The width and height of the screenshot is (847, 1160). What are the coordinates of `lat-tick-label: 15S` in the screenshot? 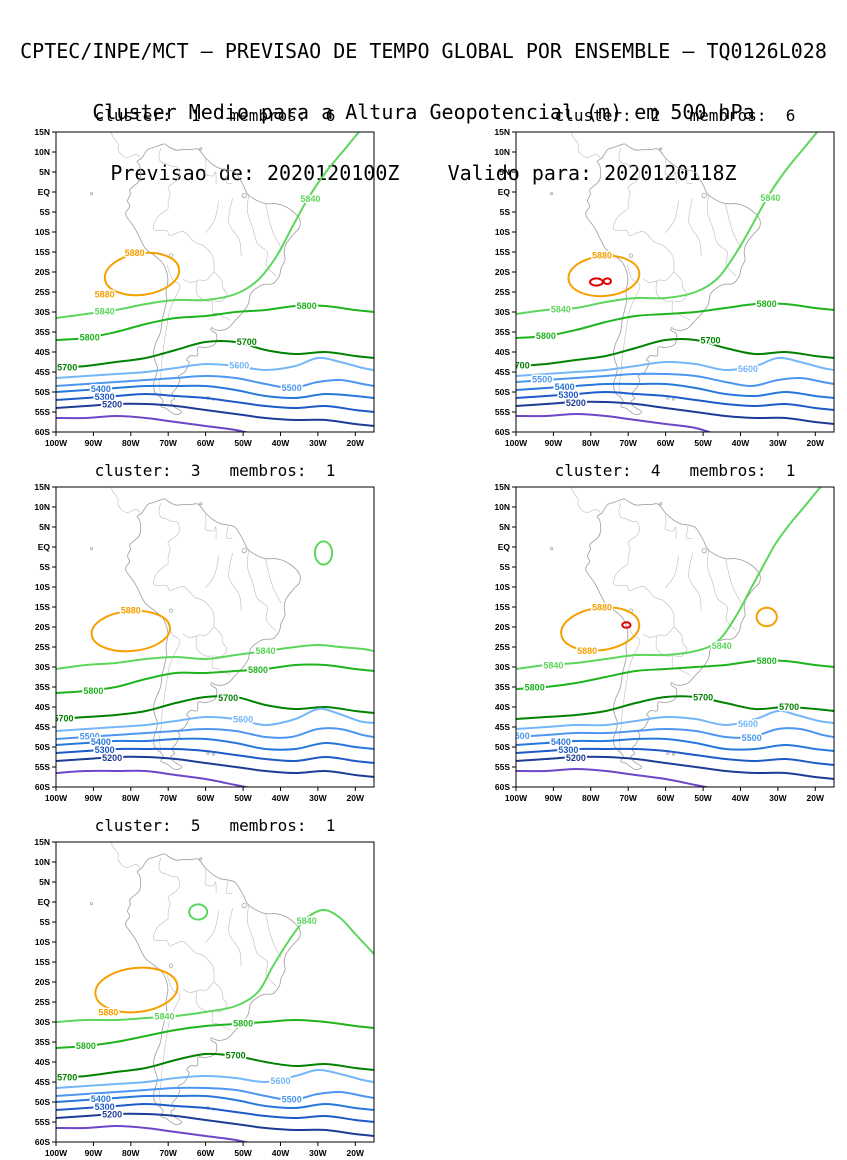 It's located at (502, 607).